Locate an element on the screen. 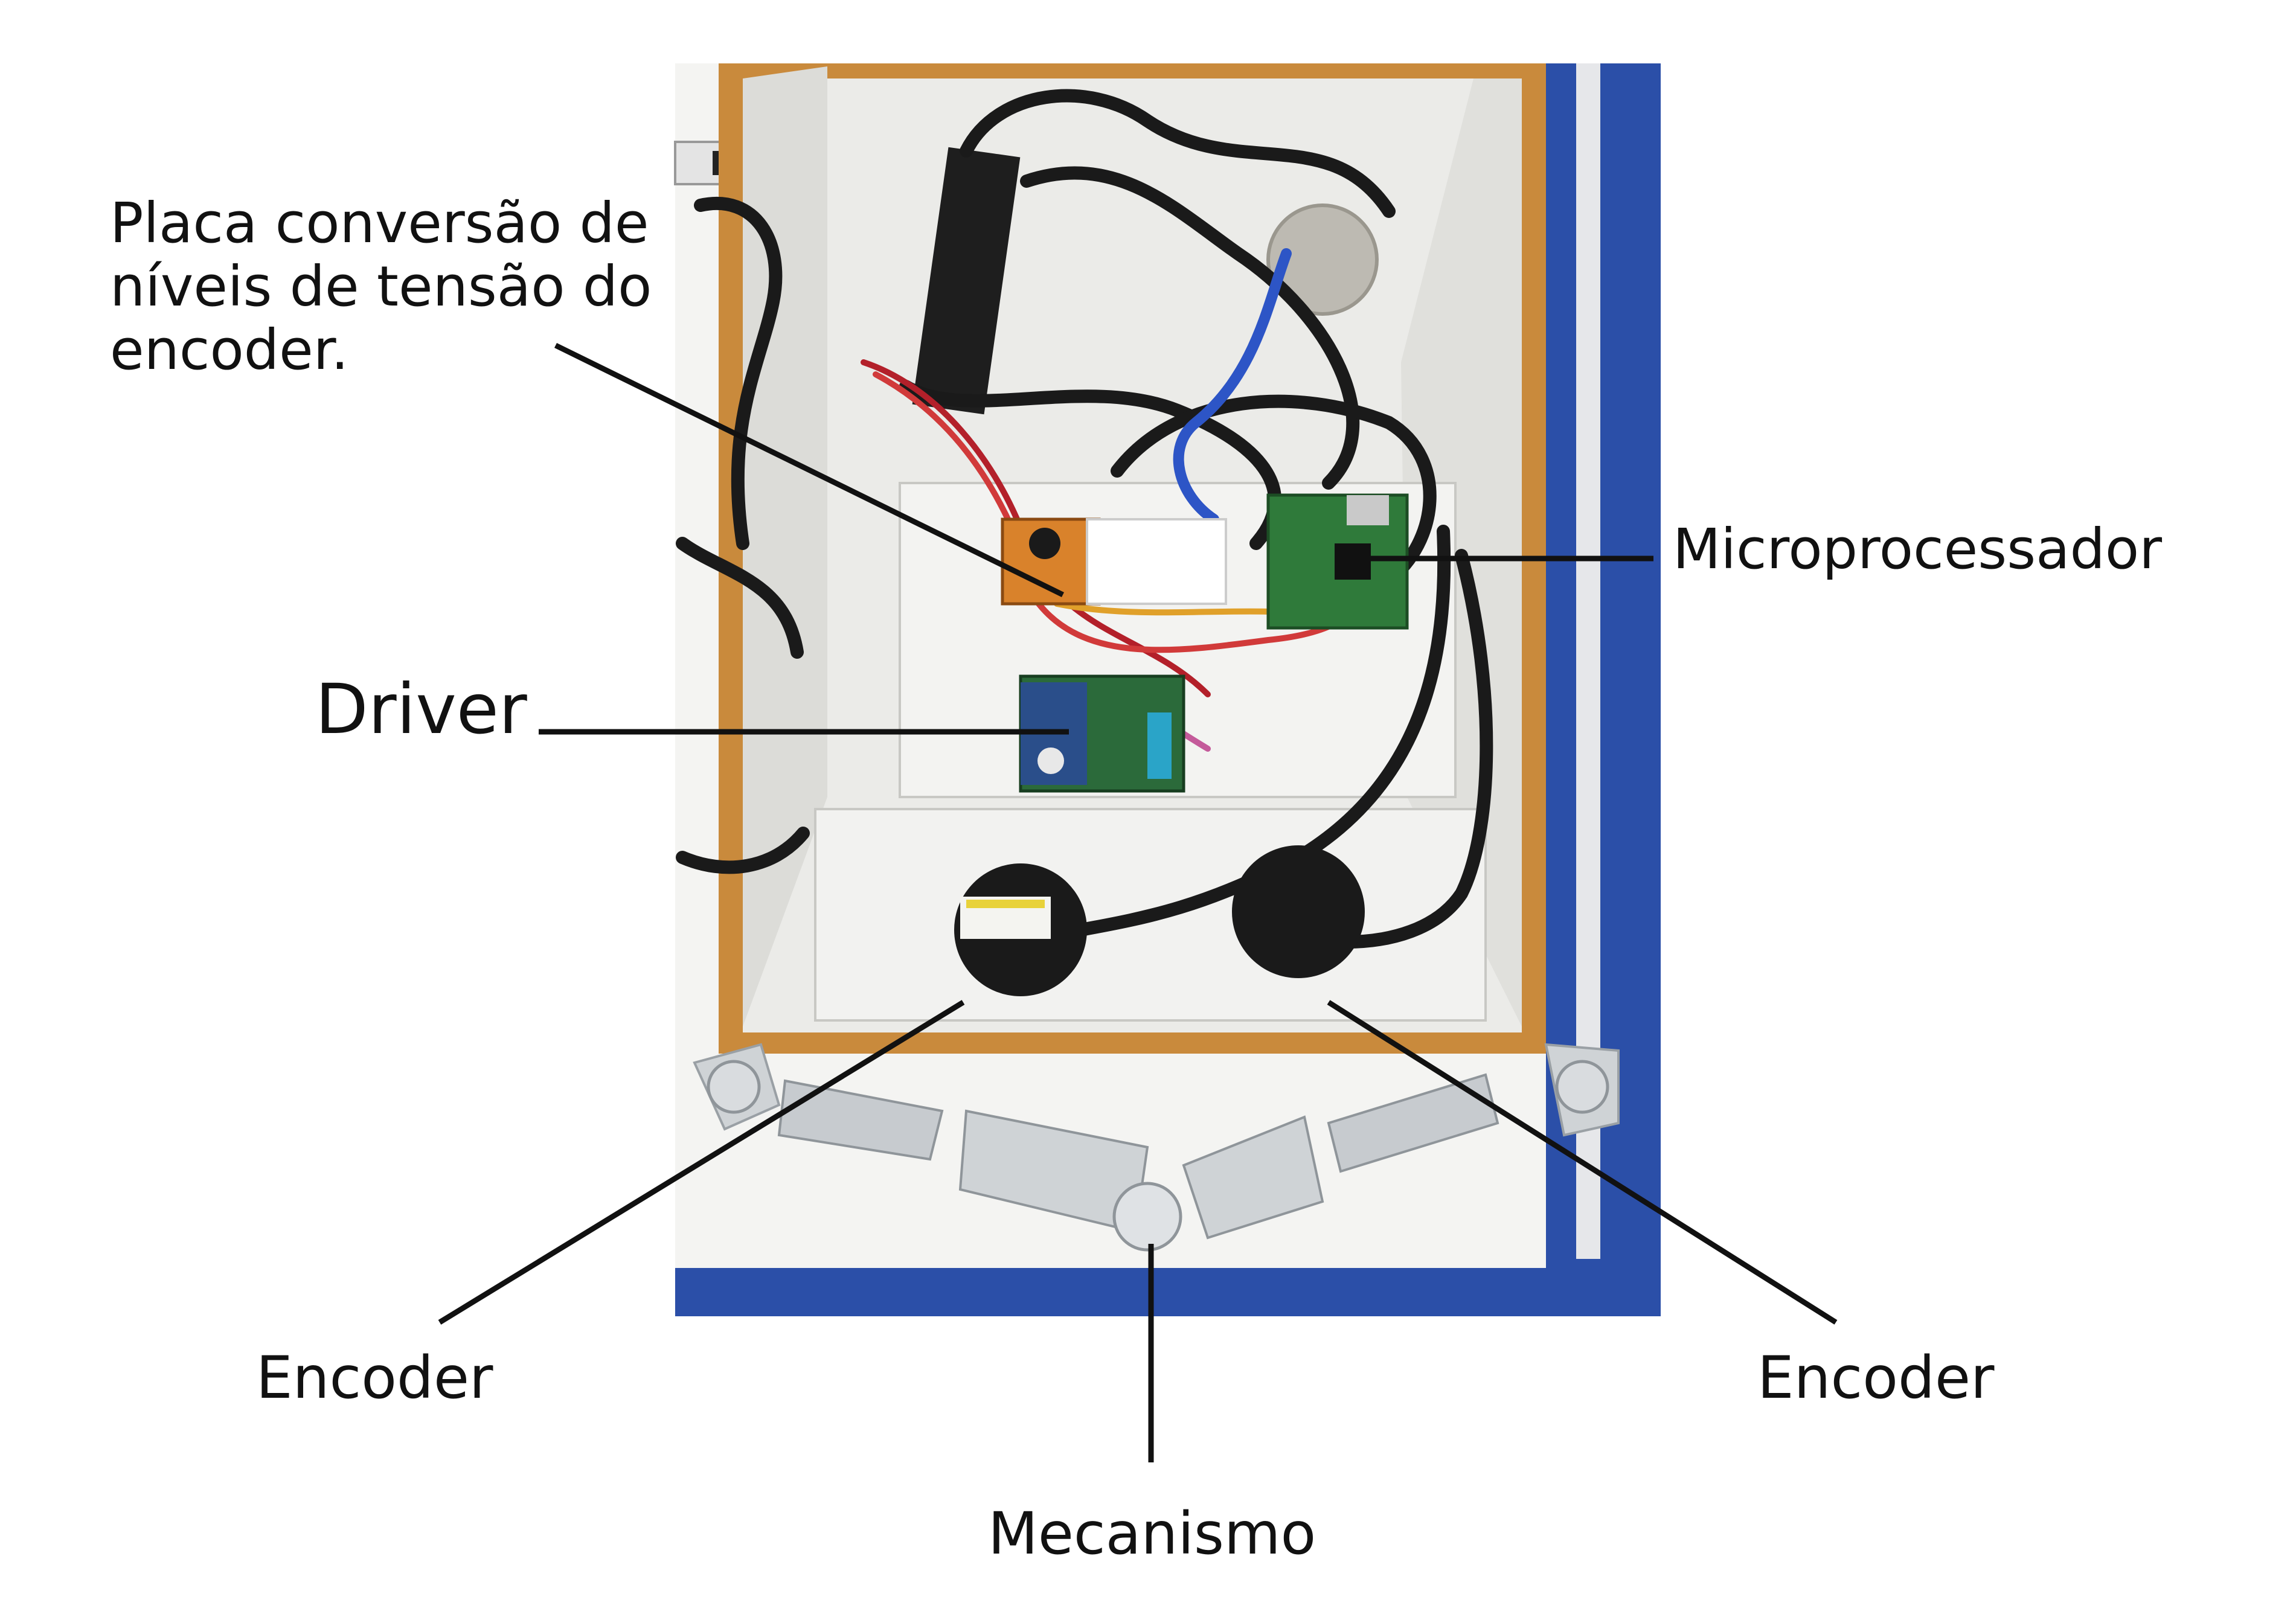  mechanism-pivot-right is located at coordinates (1582, 1087).